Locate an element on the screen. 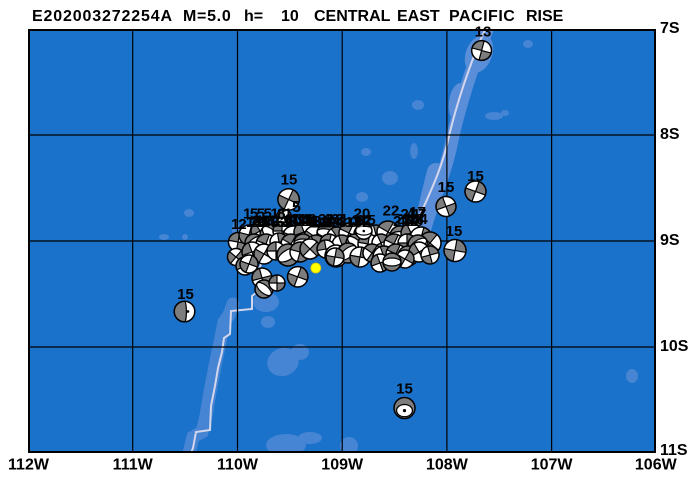  svg-text: 108W is located at coordinates (447, 465).